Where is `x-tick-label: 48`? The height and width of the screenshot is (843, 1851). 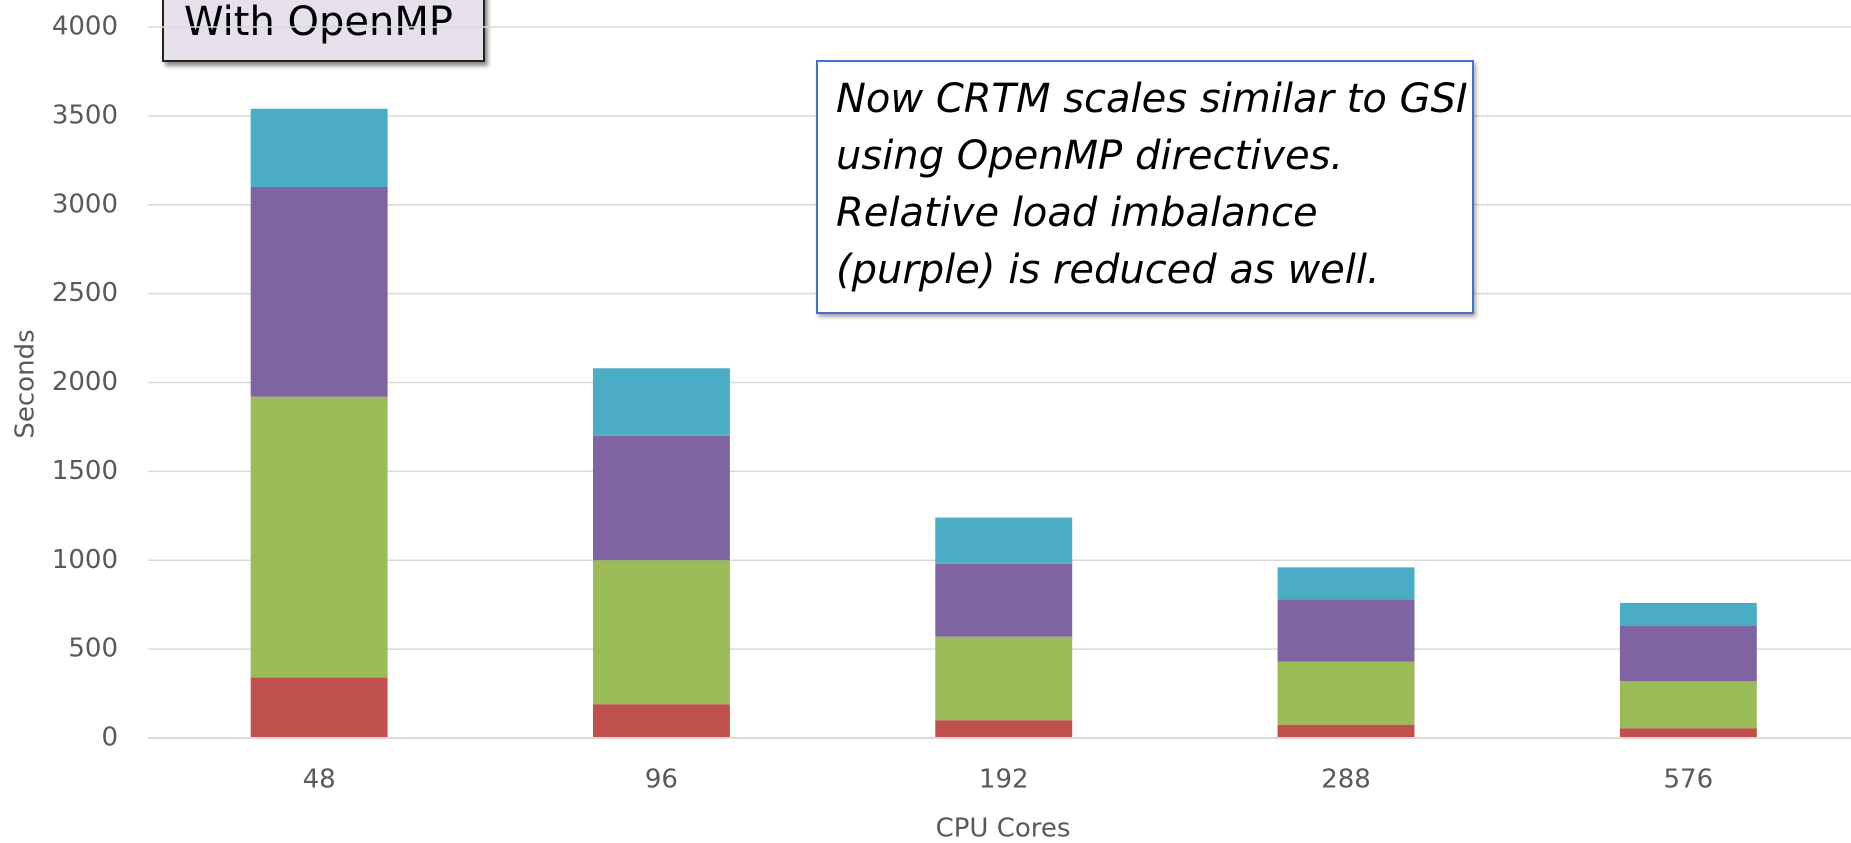 x-tick-label: 48 is located at coordinates (319, 780).